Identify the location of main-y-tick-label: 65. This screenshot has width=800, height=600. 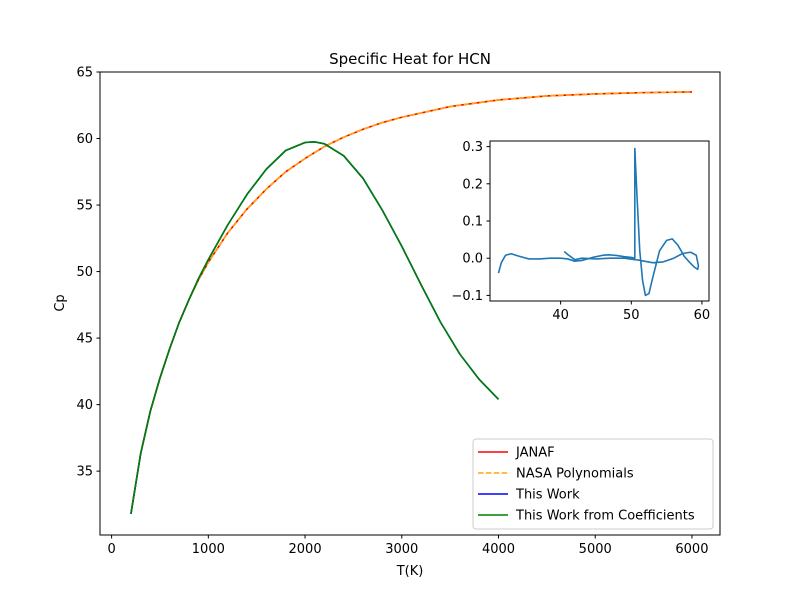
(84, 73).